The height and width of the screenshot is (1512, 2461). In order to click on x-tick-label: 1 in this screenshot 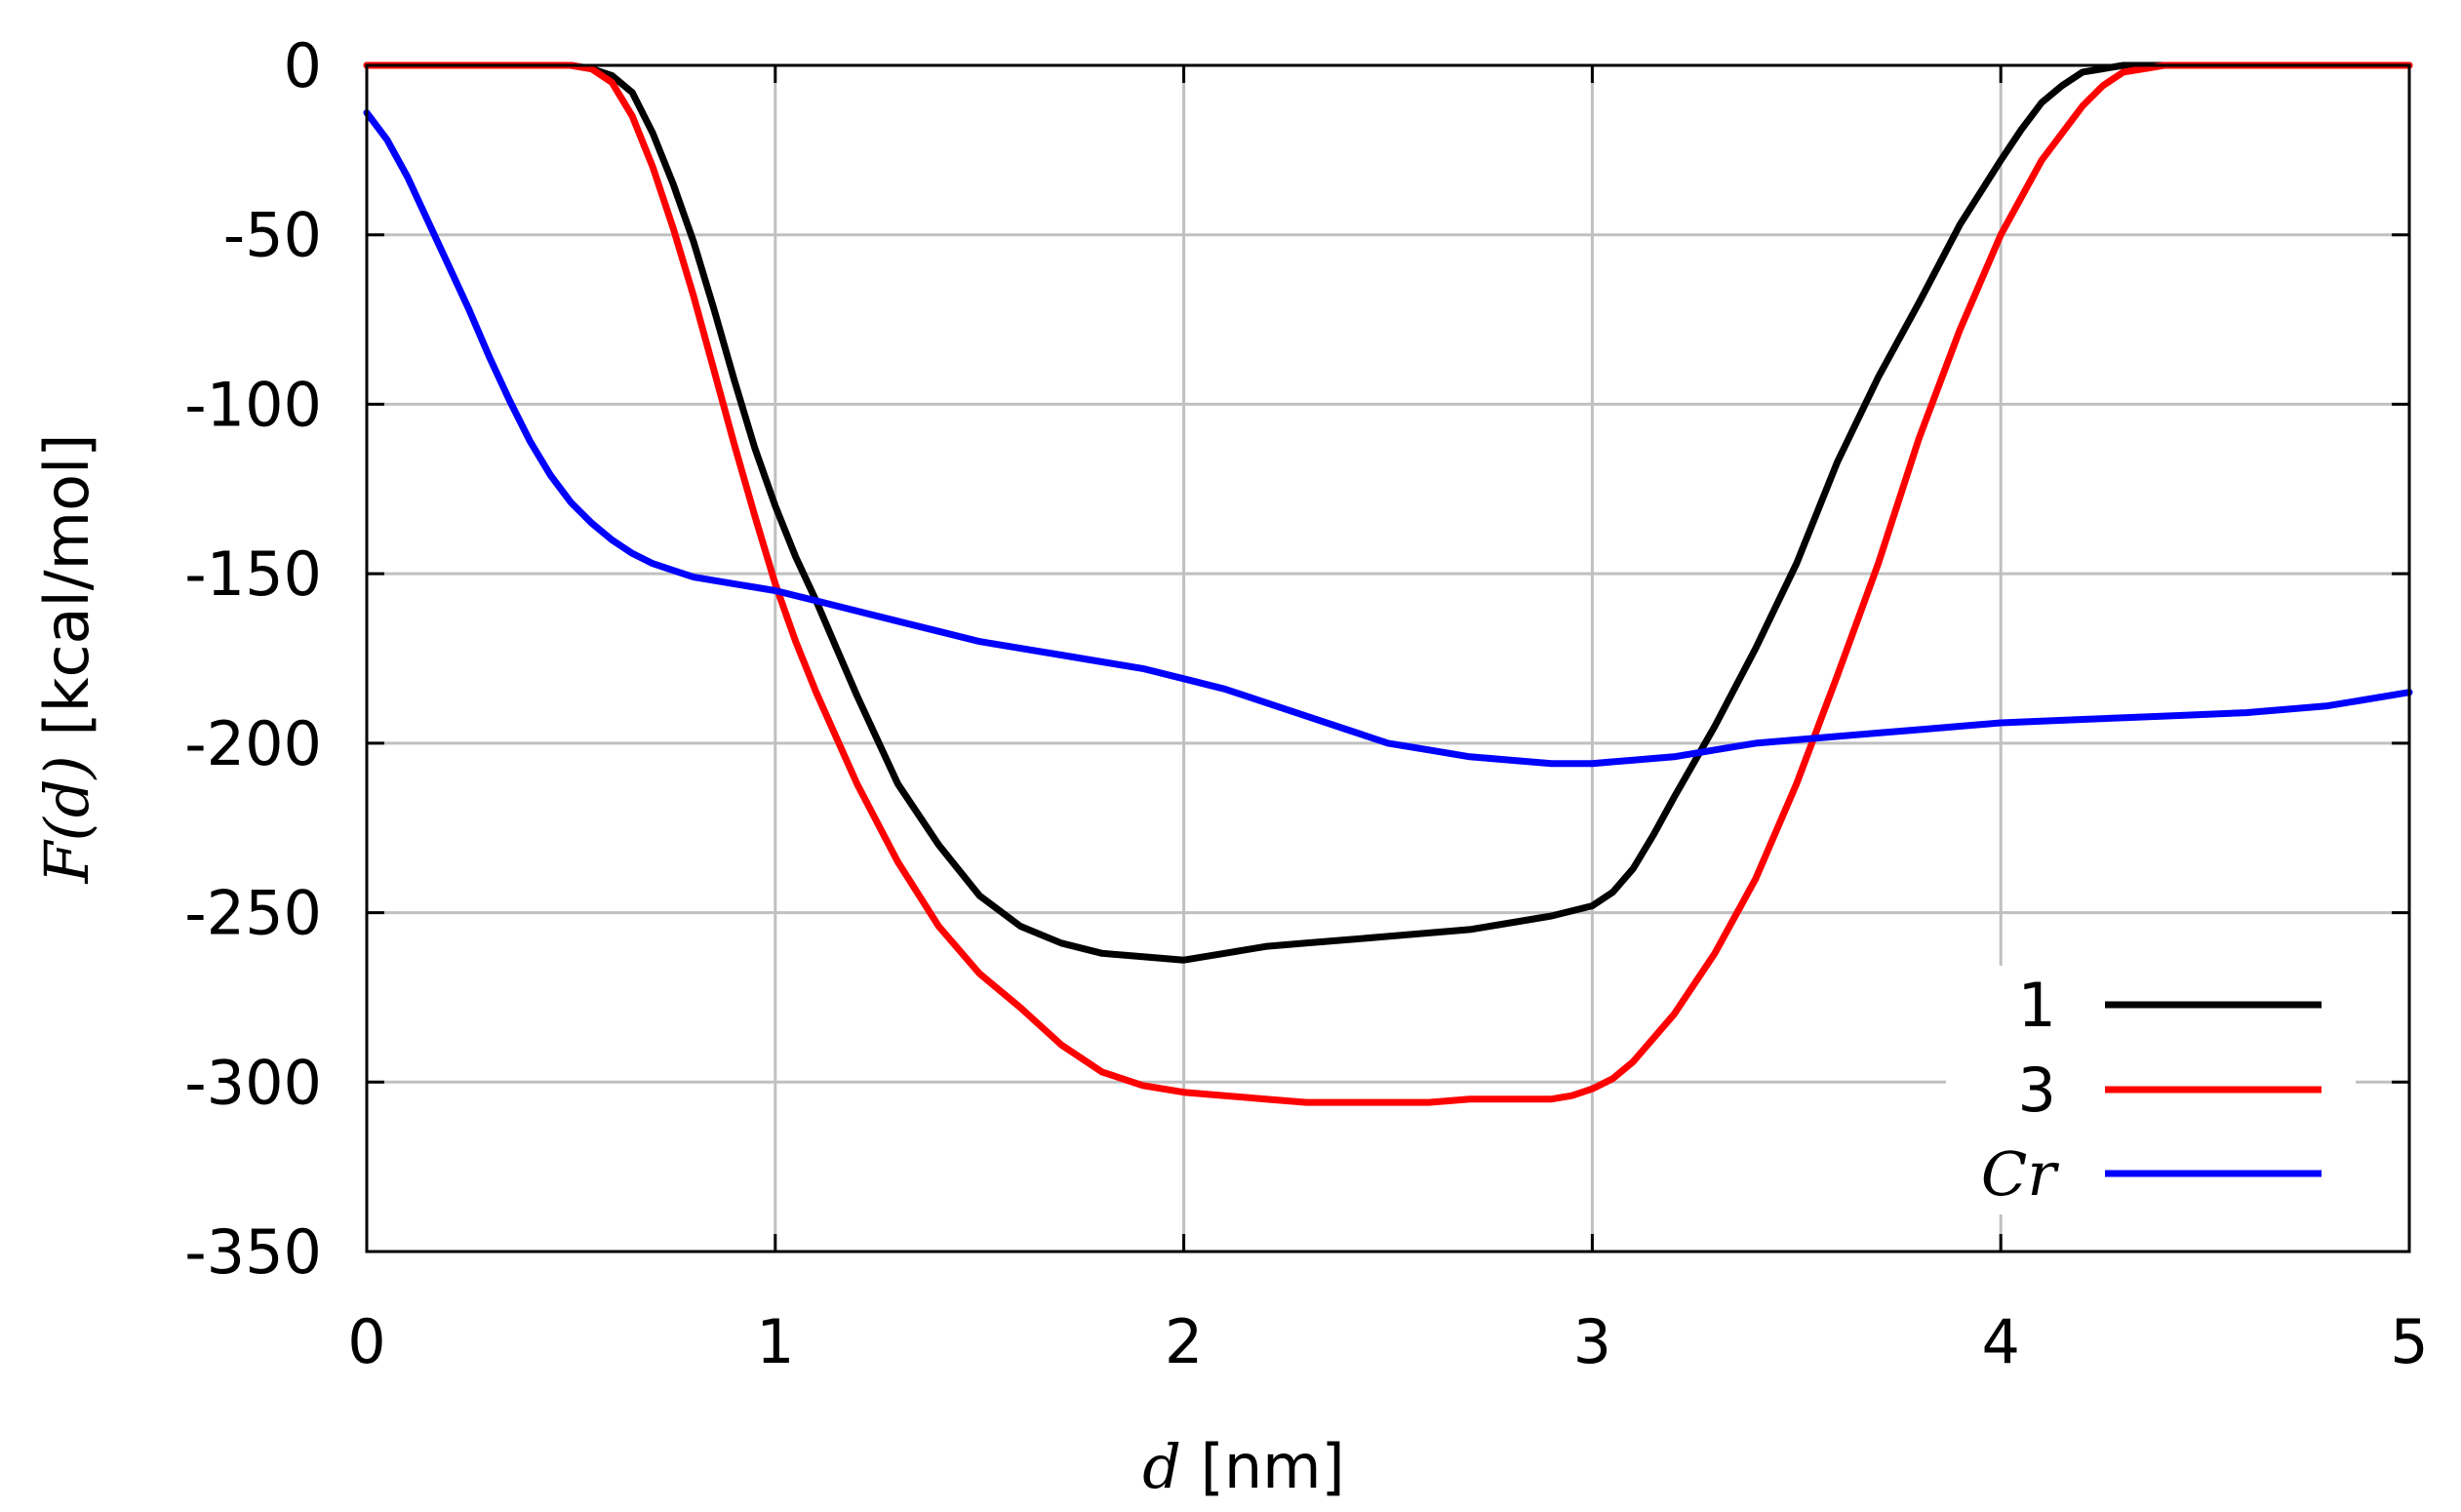, I will do `click(775, 1341)`.